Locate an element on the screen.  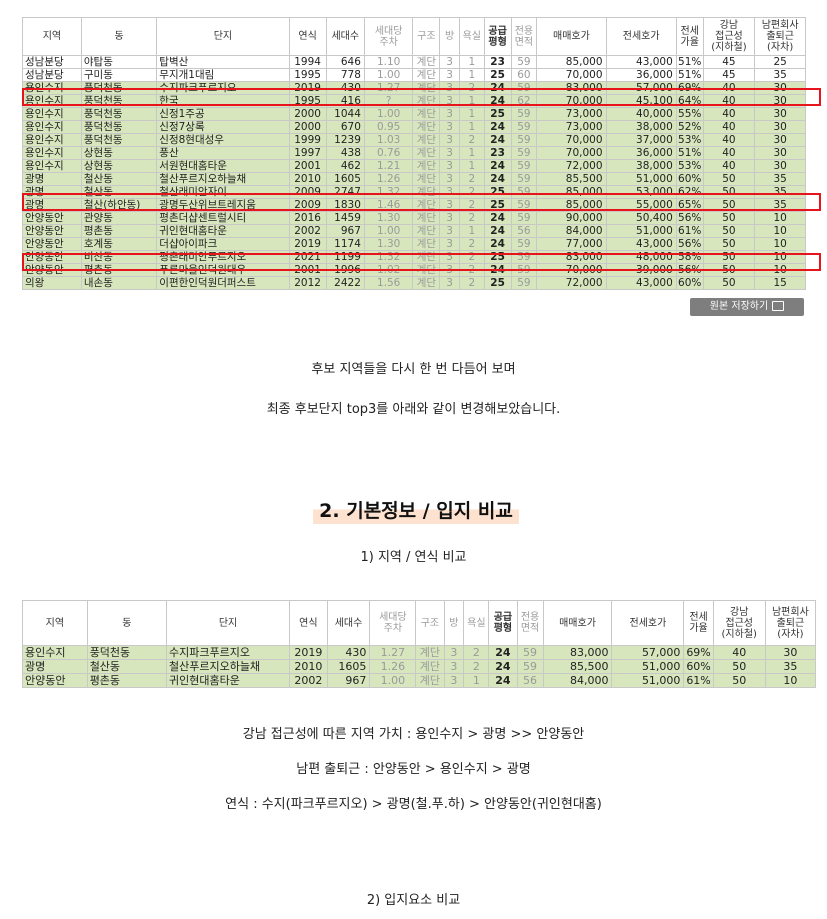
header-dong: 동 is located at coordinates (119, 36).